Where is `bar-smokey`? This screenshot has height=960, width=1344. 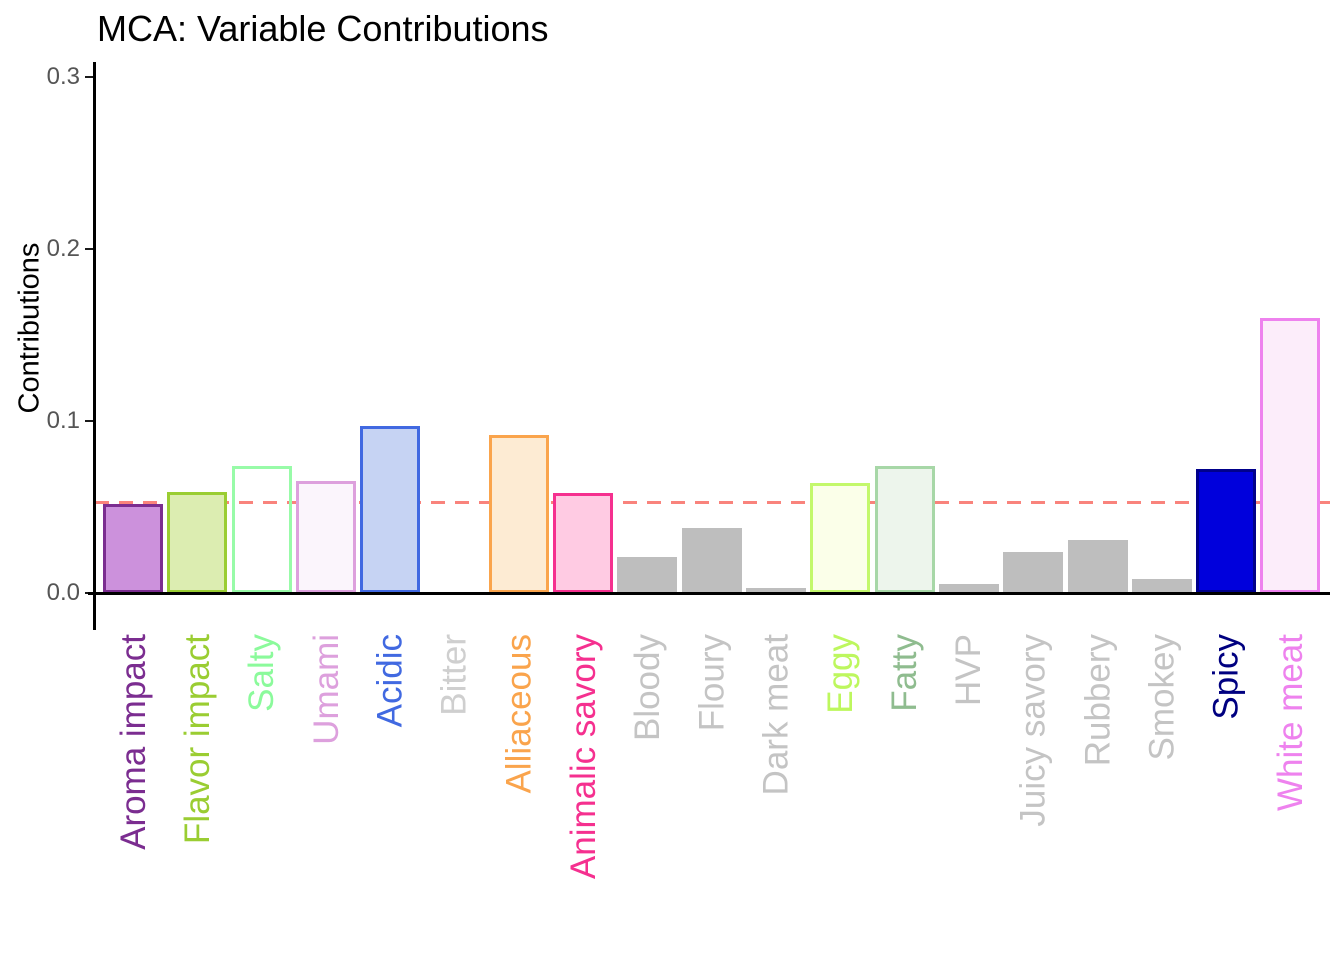 bar-smokey is located at coordinates (1161, 586).